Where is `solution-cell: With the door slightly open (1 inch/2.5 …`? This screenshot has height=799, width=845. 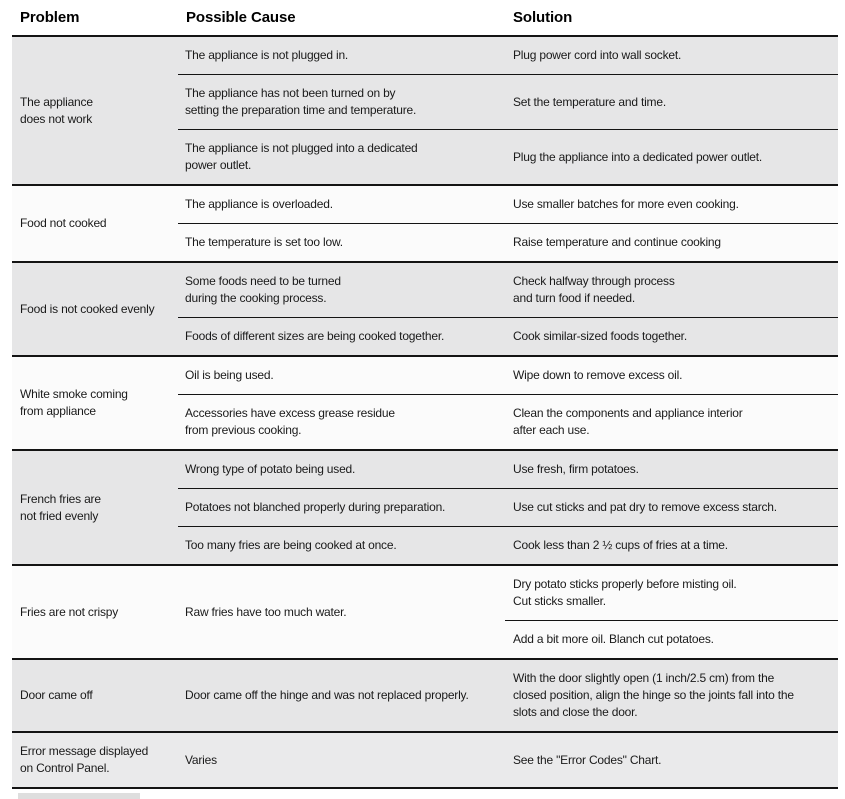 solution-cell: With the door slightly open (1 inch/2.5 … is located at coordinates (653, 695).